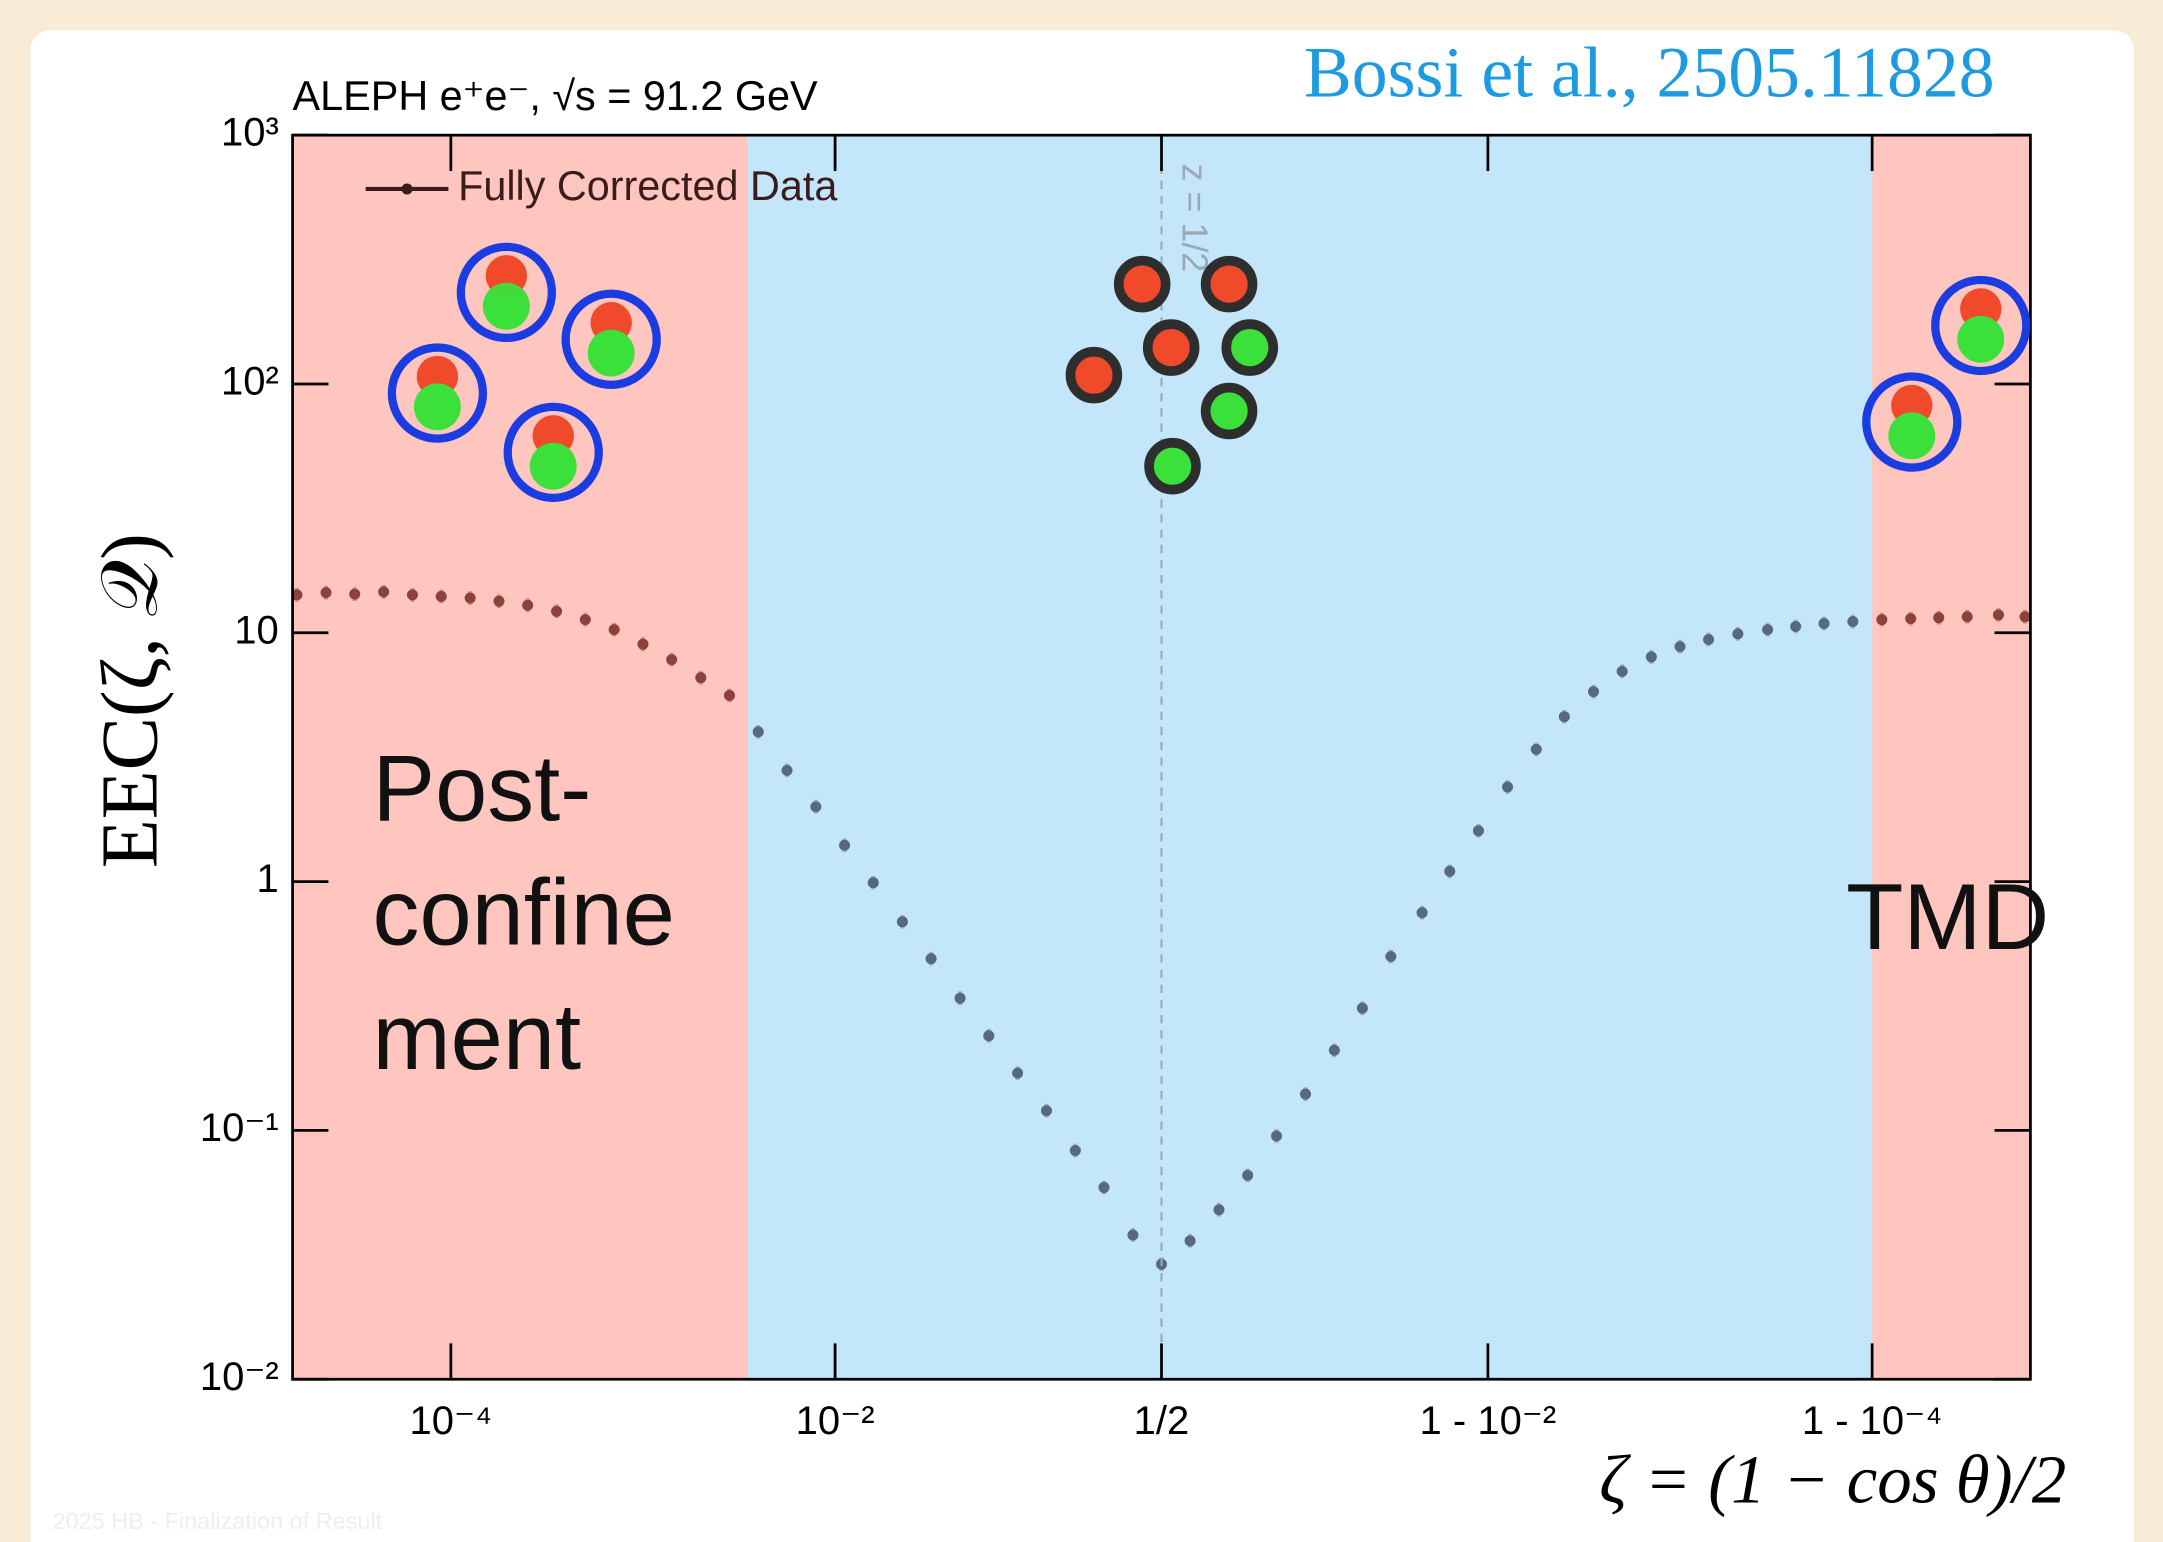  Describe the element at coordinates (218, 1521) in the screenshot. I see `footer: 2025 HB - Finalization of Result` at that location.